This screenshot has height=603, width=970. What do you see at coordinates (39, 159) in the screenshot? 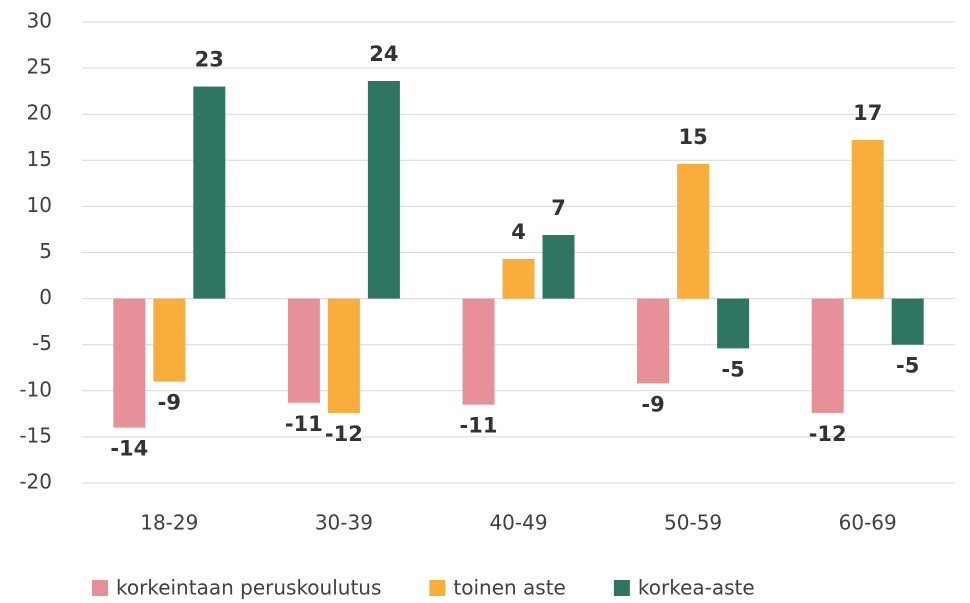
I see `y-tick-label: 15` at bounding box center [39, 159].